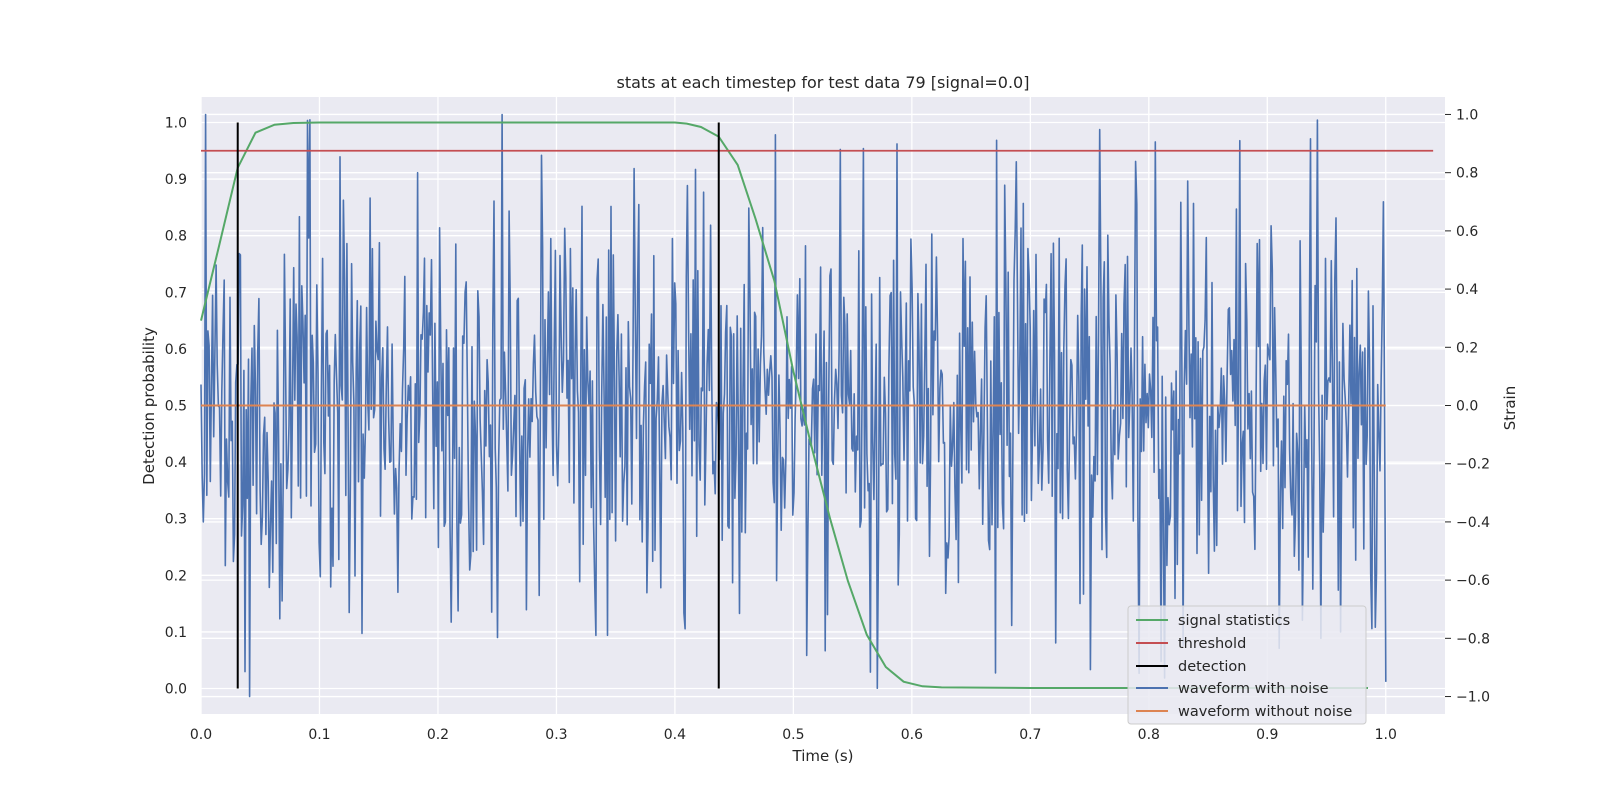 This screenshot has width=1600, height=800. What do you see at coordinates (1473, 581) in the screenshot?
I see `right-y-tick-label: −0.6` at bounding box center [1473, 581].